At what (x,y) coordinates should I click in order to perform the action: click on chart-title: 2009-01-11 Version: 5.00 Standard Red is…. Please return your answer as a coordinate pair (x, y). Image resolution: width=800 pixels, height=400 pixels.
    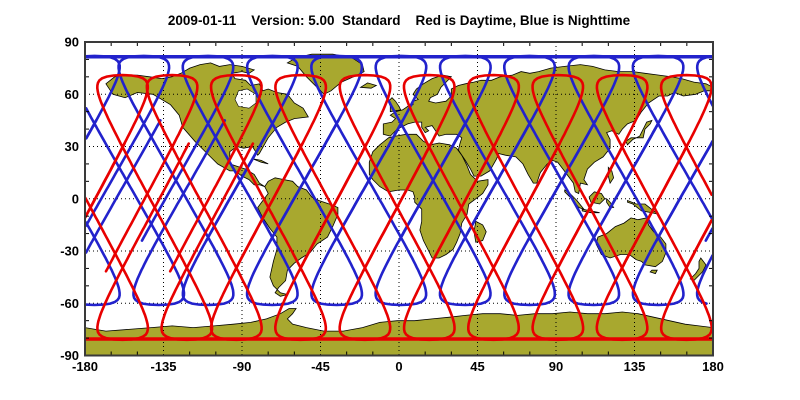
    Looking at the image, I should click on (399, 20).